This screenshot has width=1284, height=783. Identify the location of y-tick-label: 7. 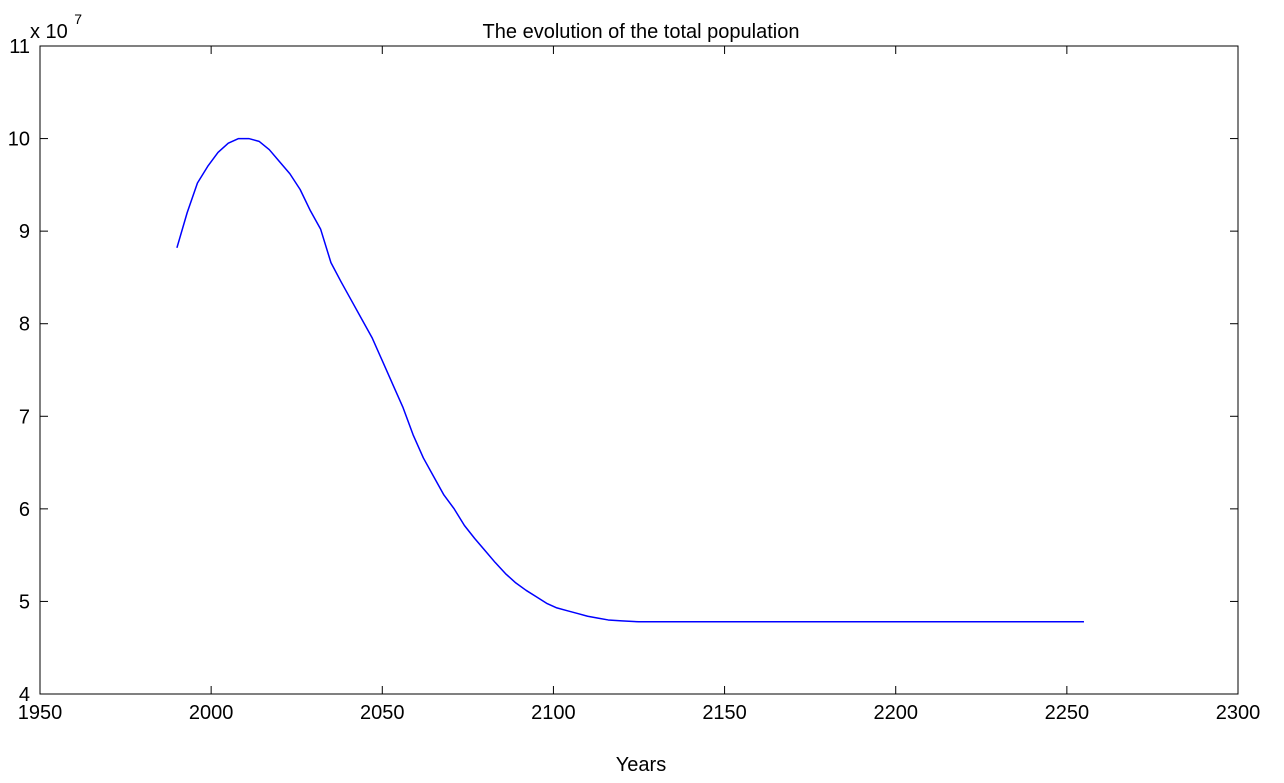
(24, 417).